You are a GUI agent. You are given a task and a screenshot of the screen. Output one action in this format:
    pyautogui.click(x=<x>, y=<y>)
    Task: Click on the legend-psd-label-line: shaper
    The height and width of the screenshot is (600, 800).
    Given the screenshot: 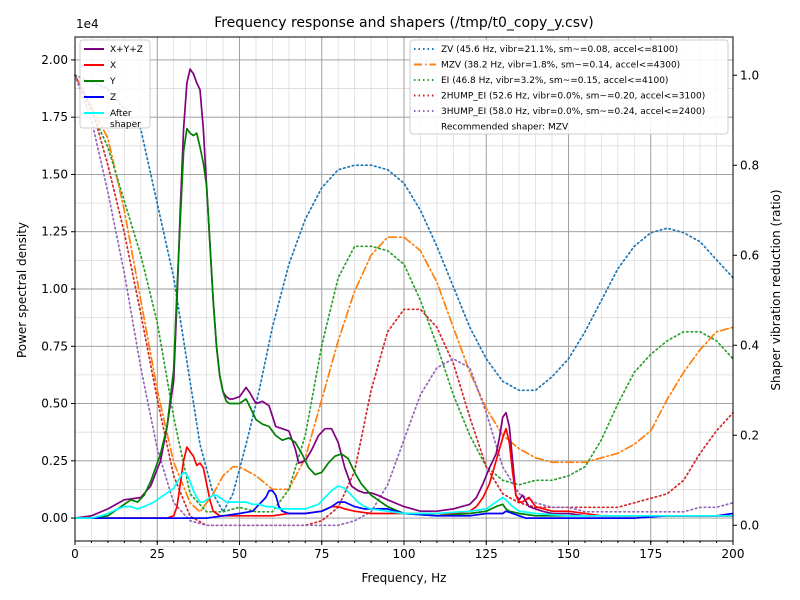 What is the action you would take?
    pyautogui.click(x=125, y=125)
    